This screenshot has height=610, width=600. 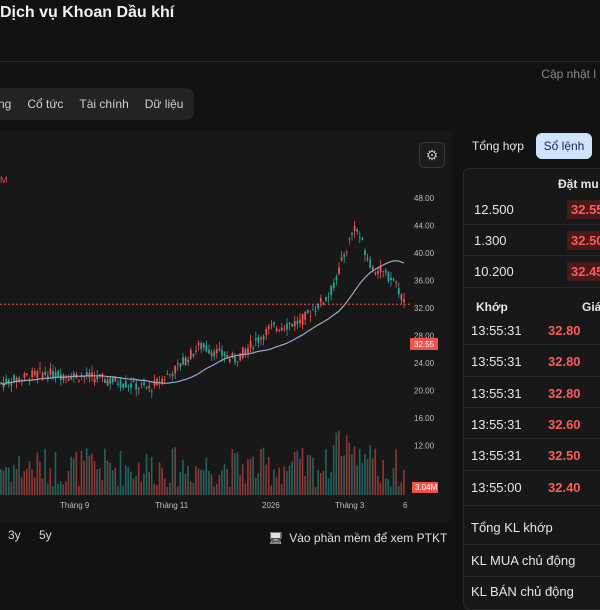 What do you see at coordinates (45, 535) in the screenshot?
I see `range-5y-button: 5y` at bounding box center [45, 535].